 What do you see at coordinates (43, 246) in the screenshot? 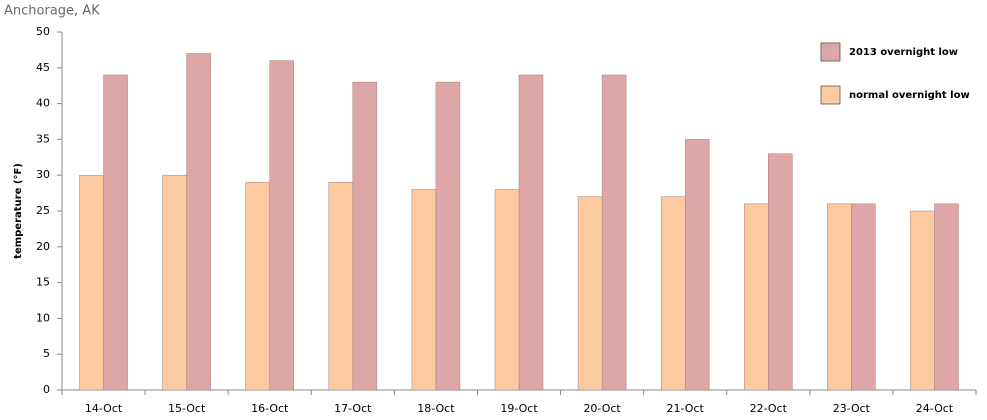
I see `y-tick-label: 20` at bounding box center [43, 246].